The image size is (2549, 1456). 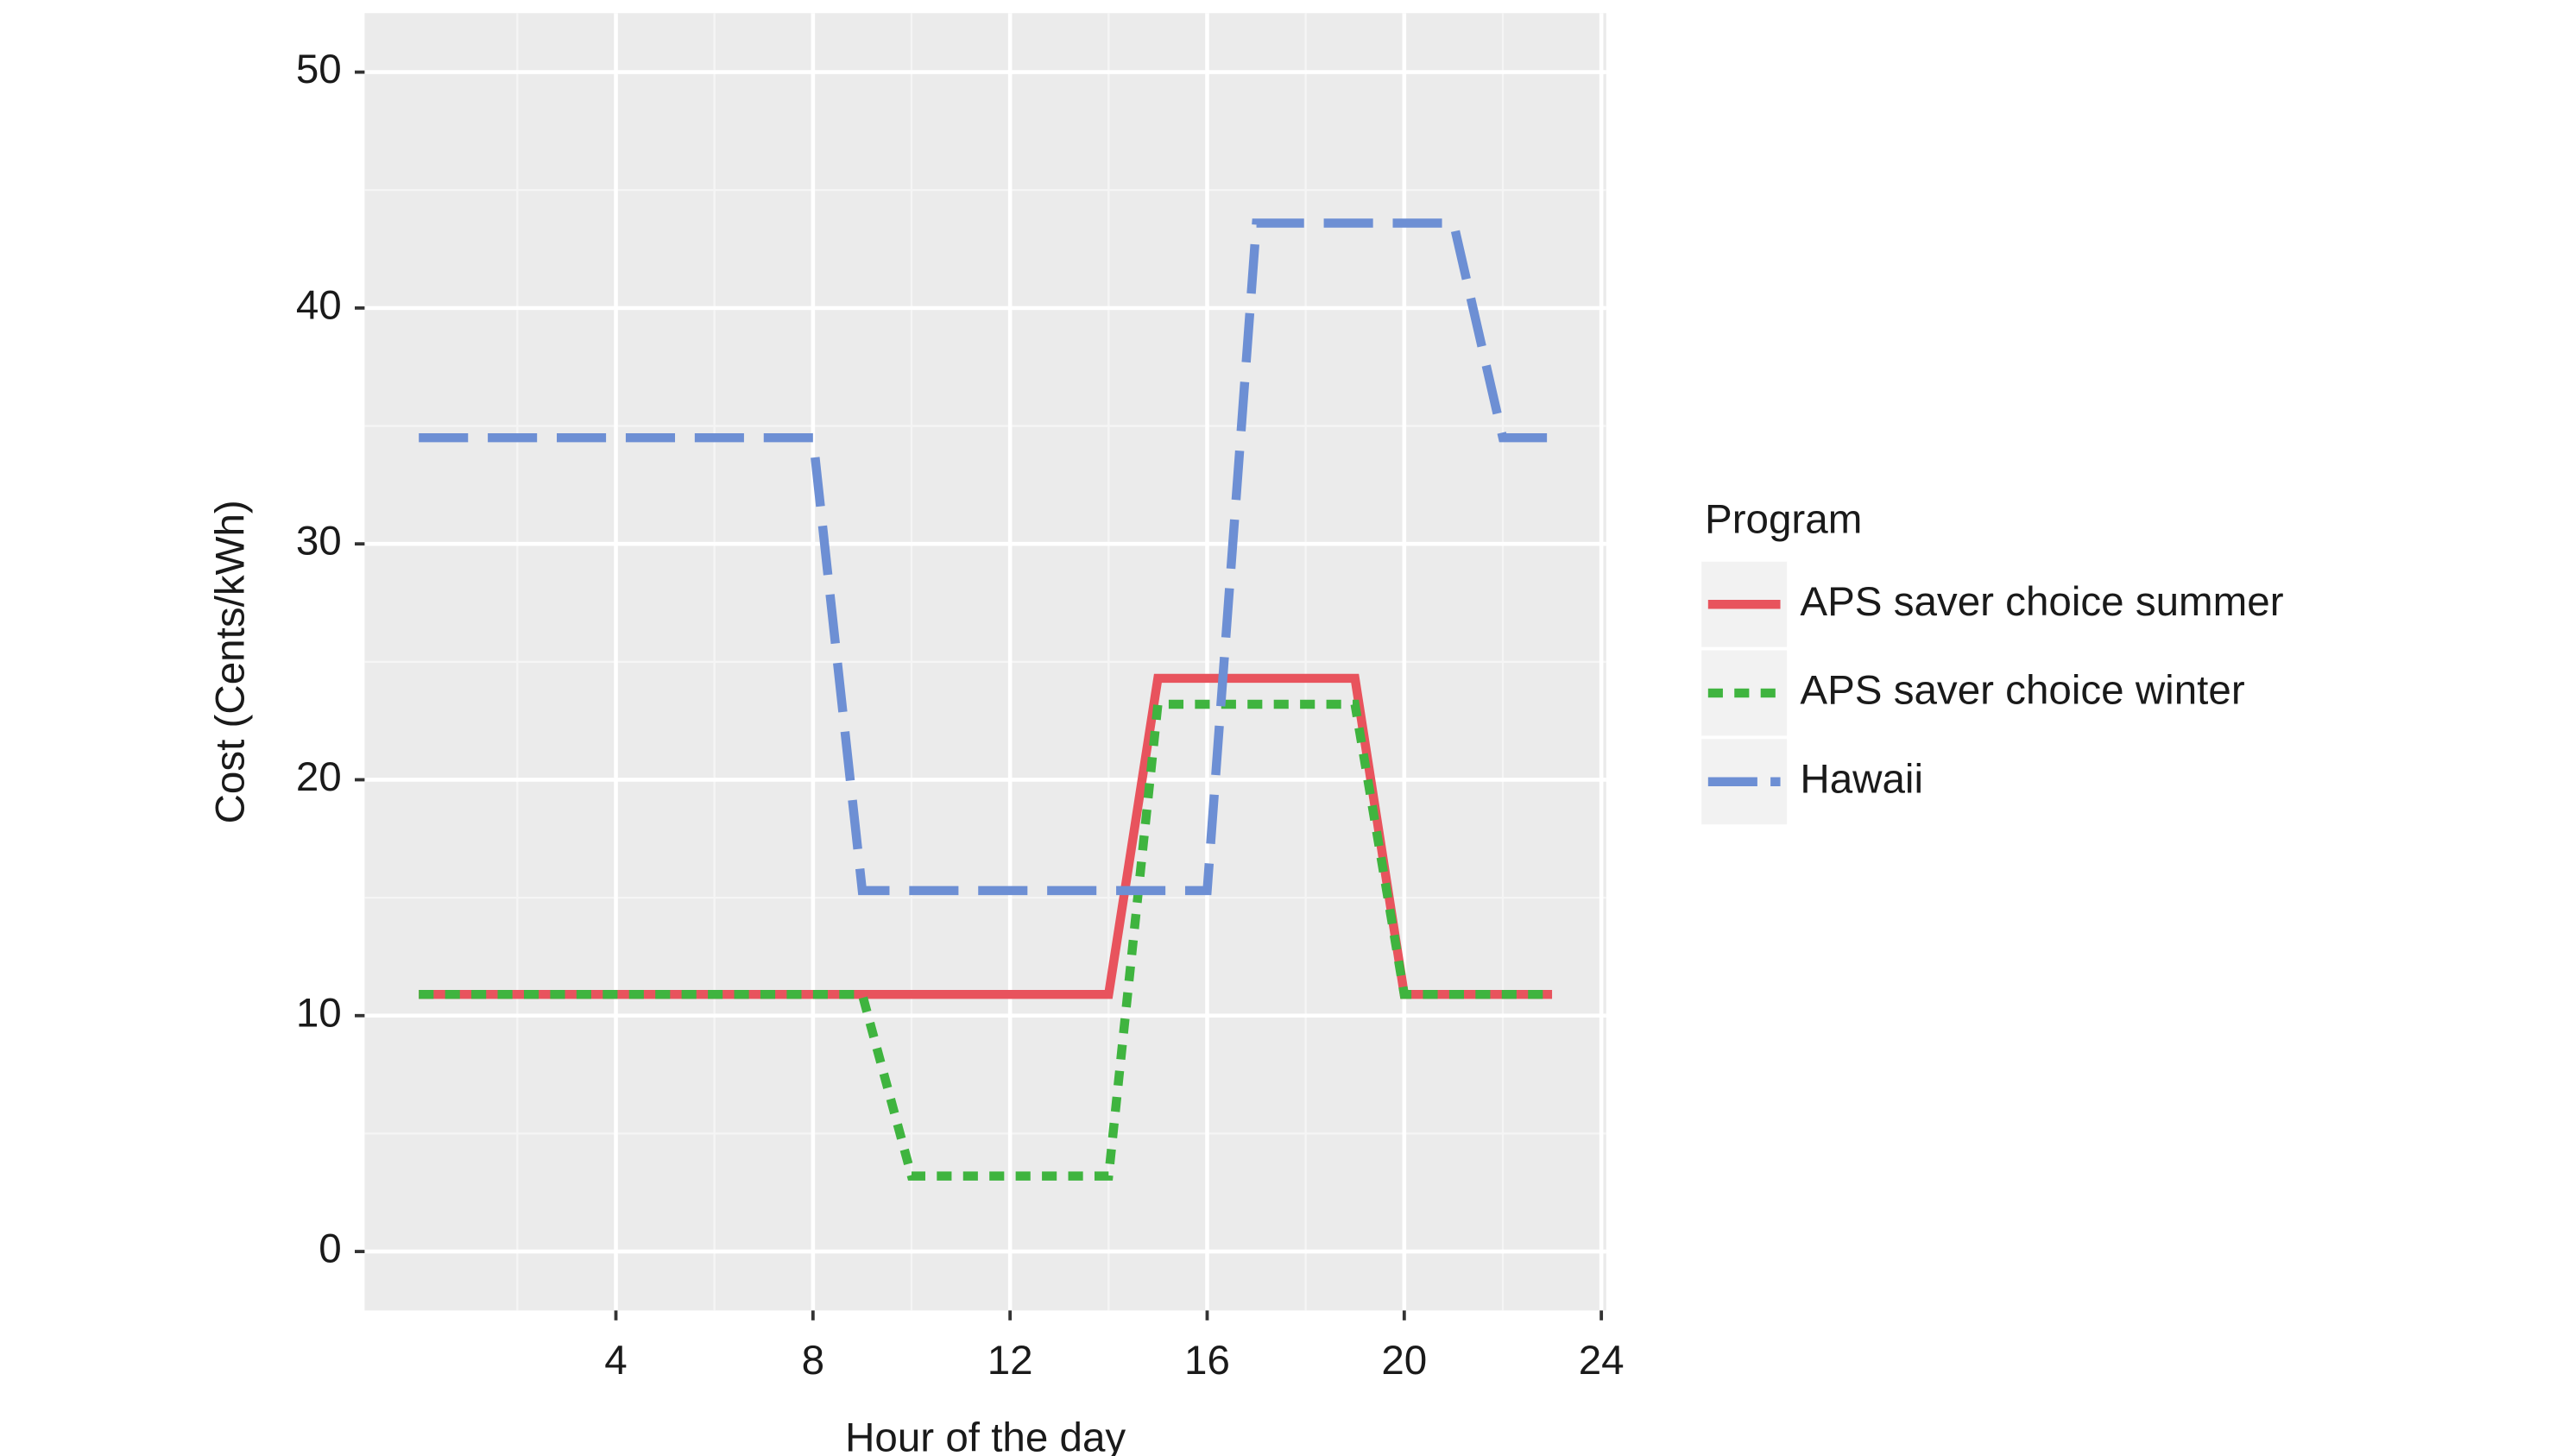 What do you see at coordinates (1784, 520) in the screenshot?
I see `legend-title: Program` at bounding box center [1784, 520].